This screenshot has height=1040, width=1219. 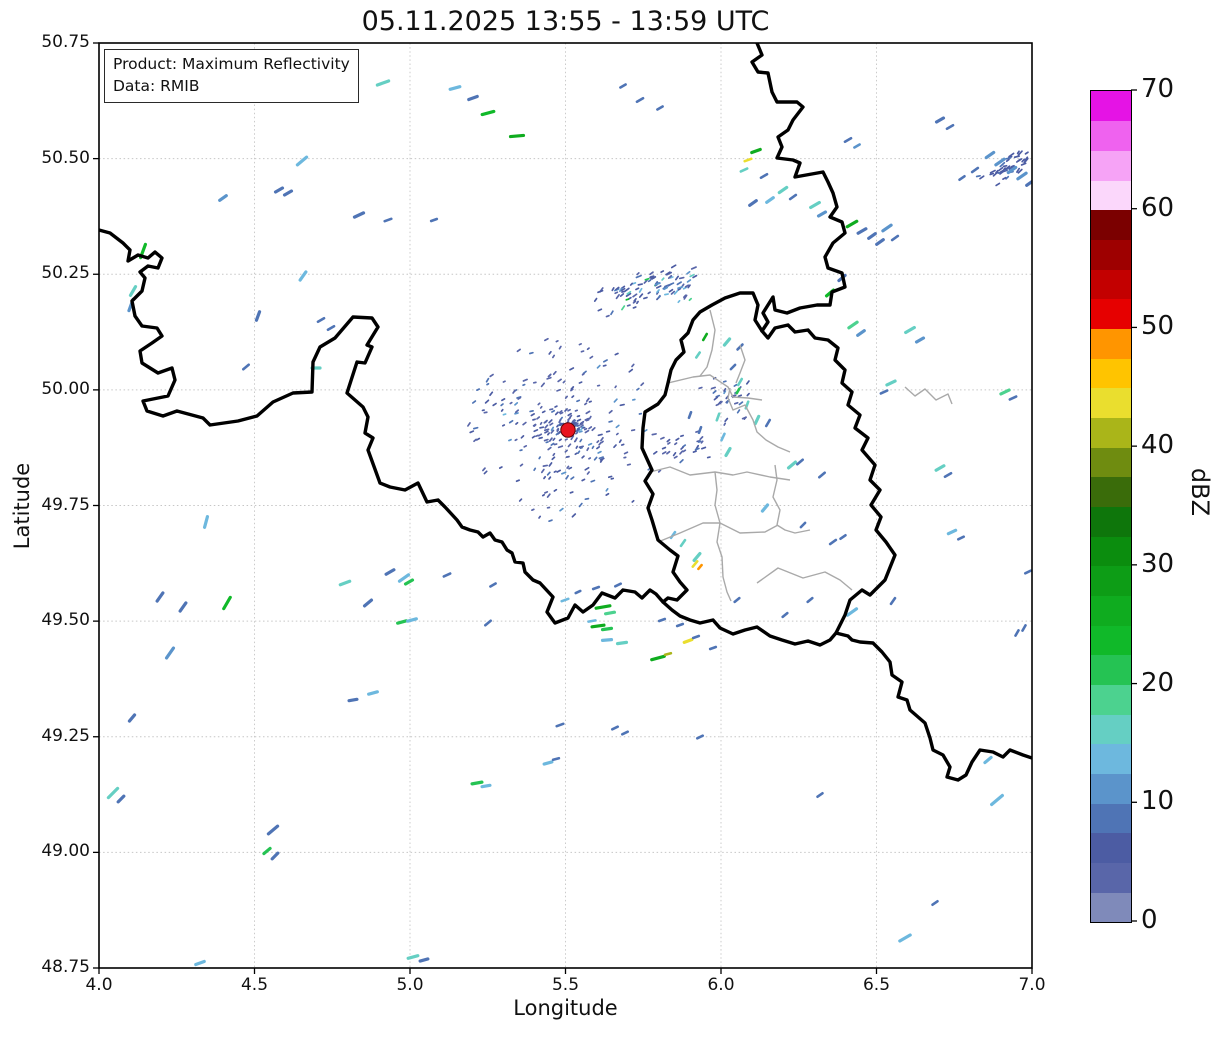 What do you see at coordinates (645, 291) in the screenshot?
I see `northeast-speckle-patch` at bounding box center [645, 291].